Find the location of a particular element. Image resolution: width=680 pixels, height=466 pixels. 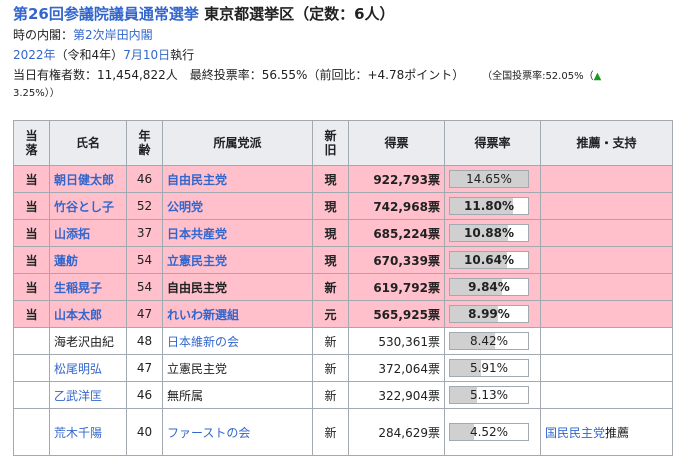

candidate-name: 荒木千陽 is located at coordinates (88, 432).